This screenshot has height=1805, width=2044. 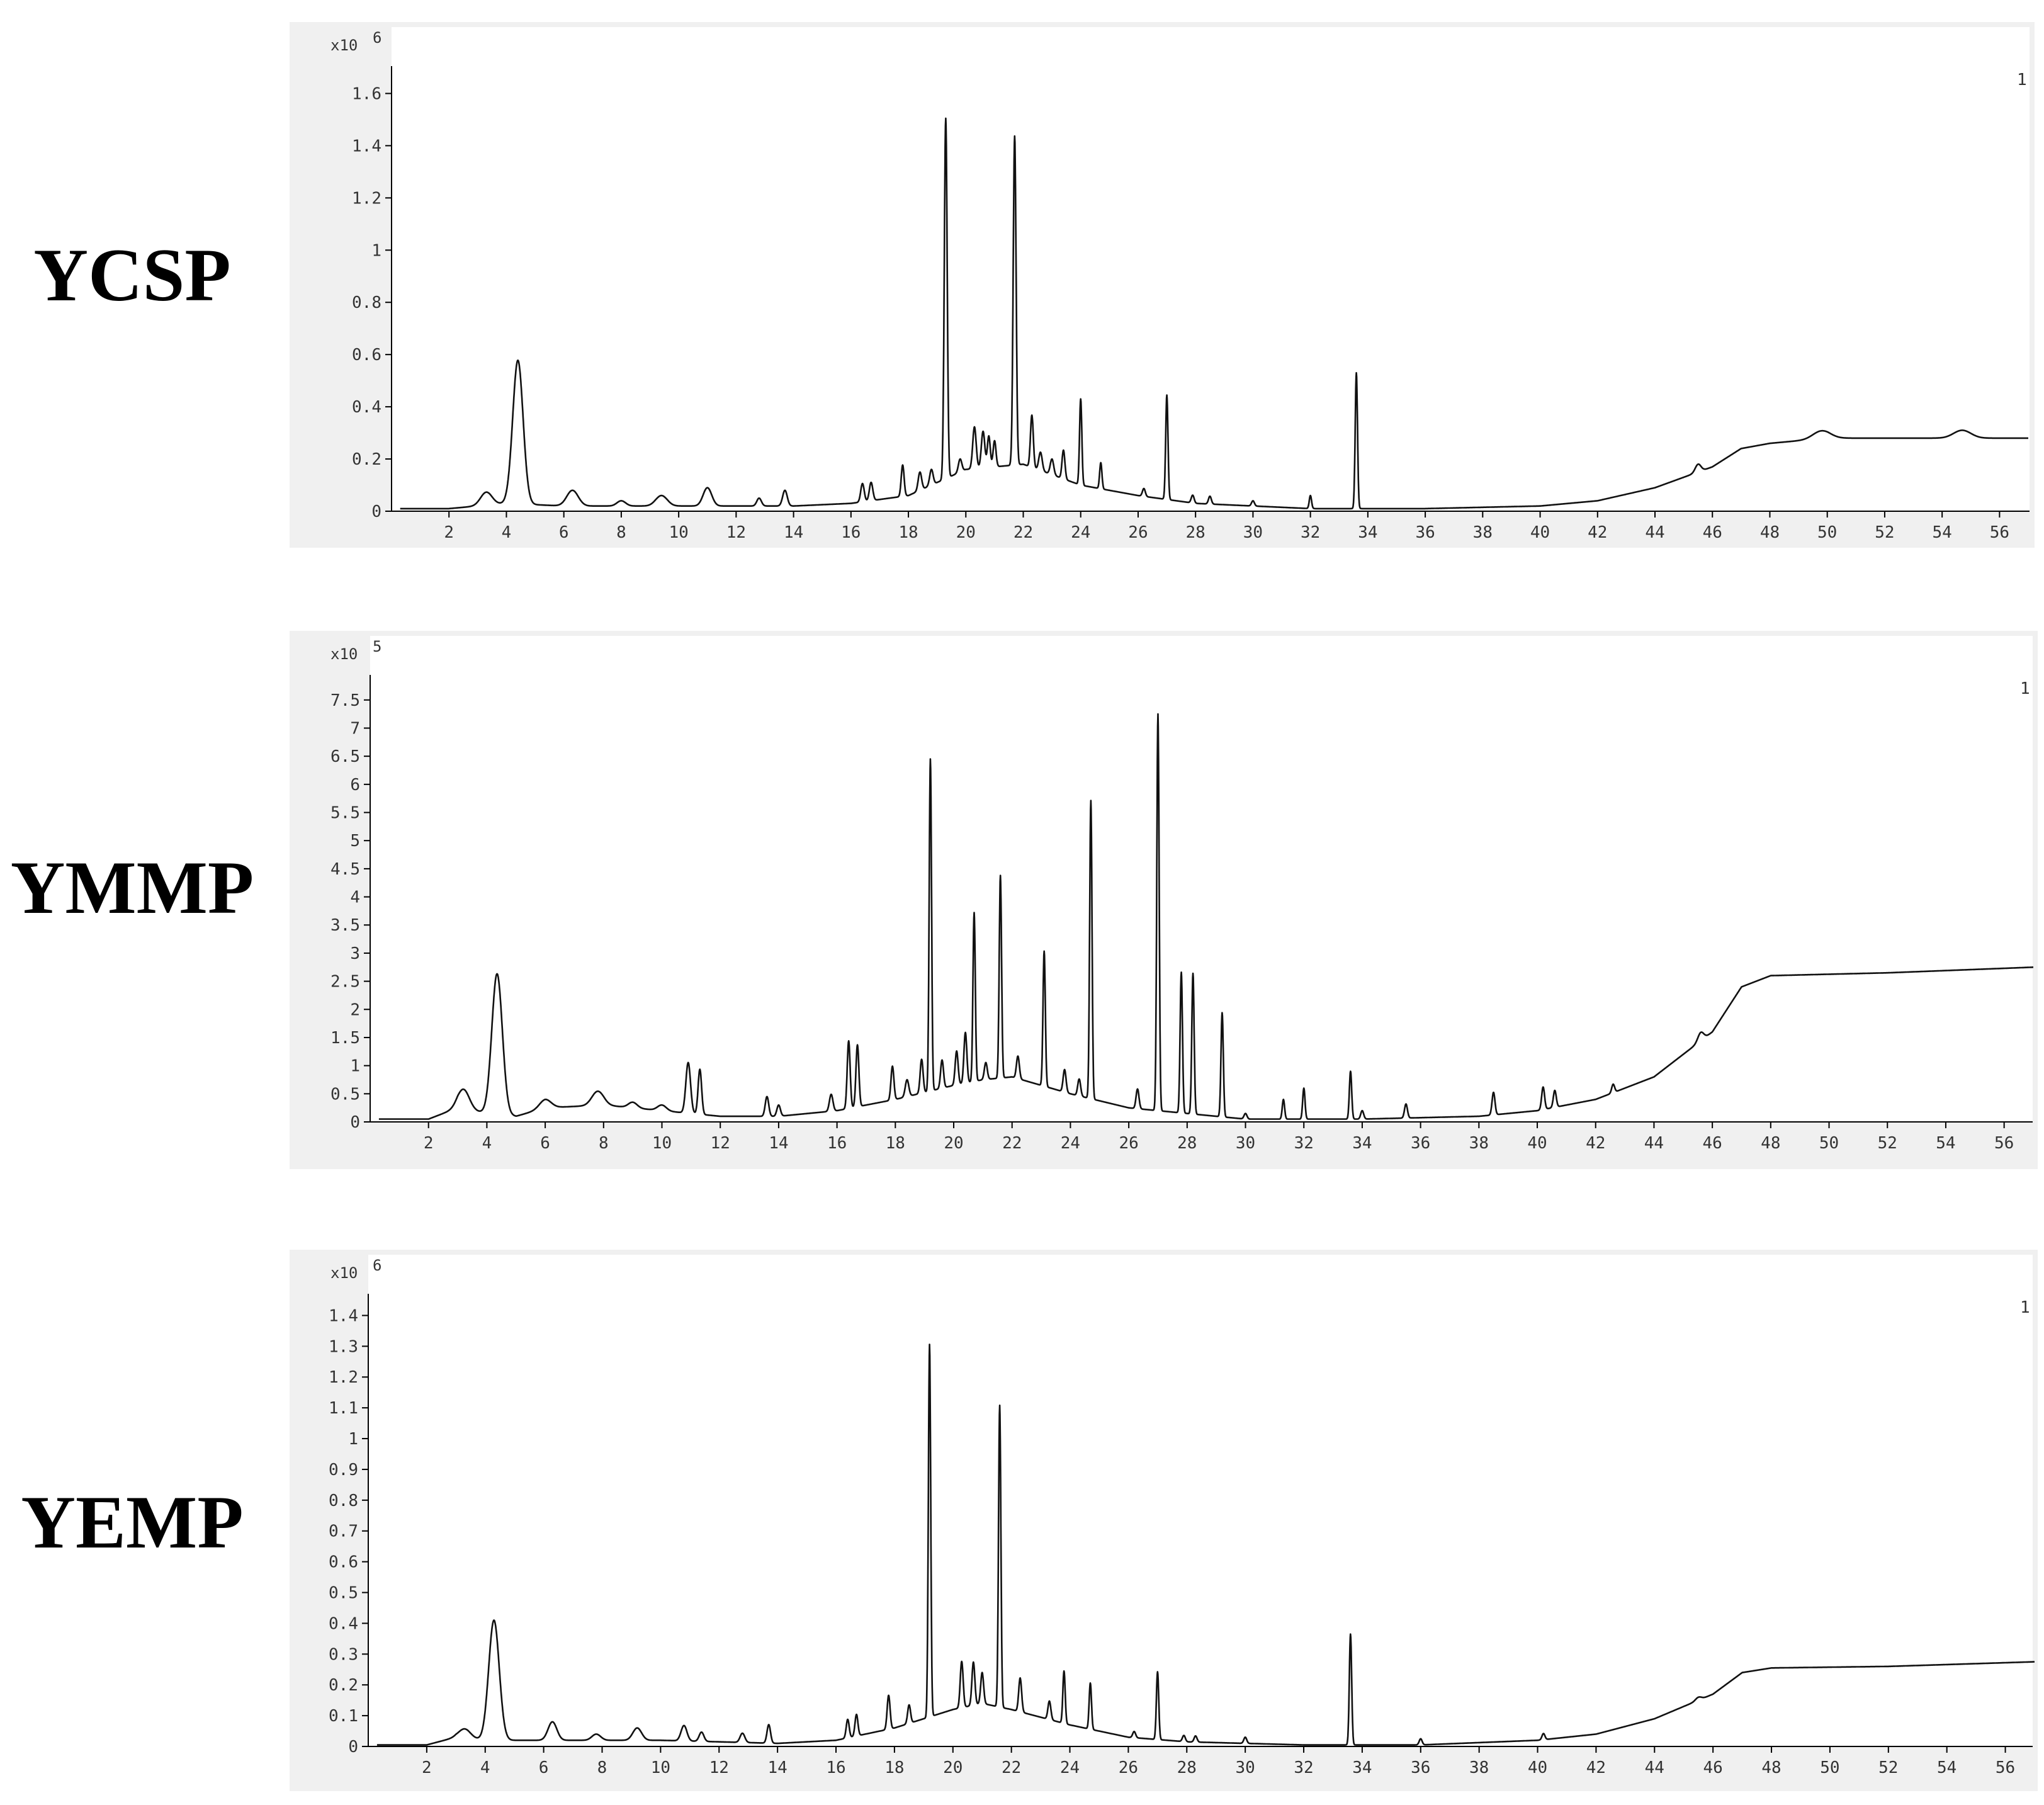 I want to click on ymmp-x-tick-label: 20, so click(x=953, y=1143).